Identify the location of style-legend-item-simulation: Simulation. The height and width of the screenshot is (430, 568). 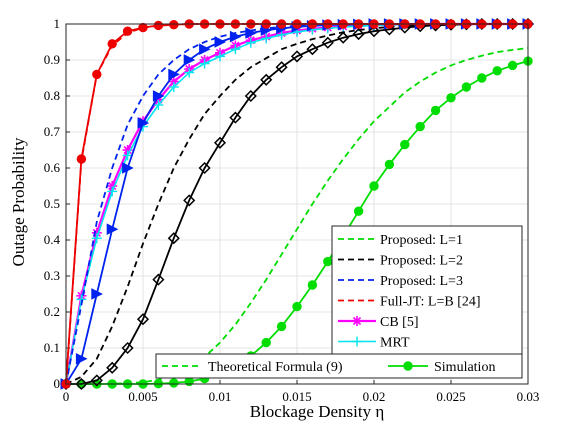
(441, 367).